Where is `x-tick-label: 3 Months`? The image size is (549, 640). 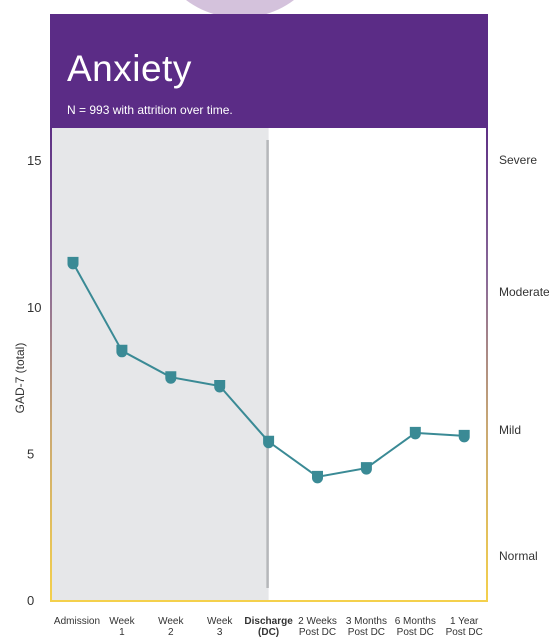
x-tick-label: 3 Months is located at coordinates (366, 621).